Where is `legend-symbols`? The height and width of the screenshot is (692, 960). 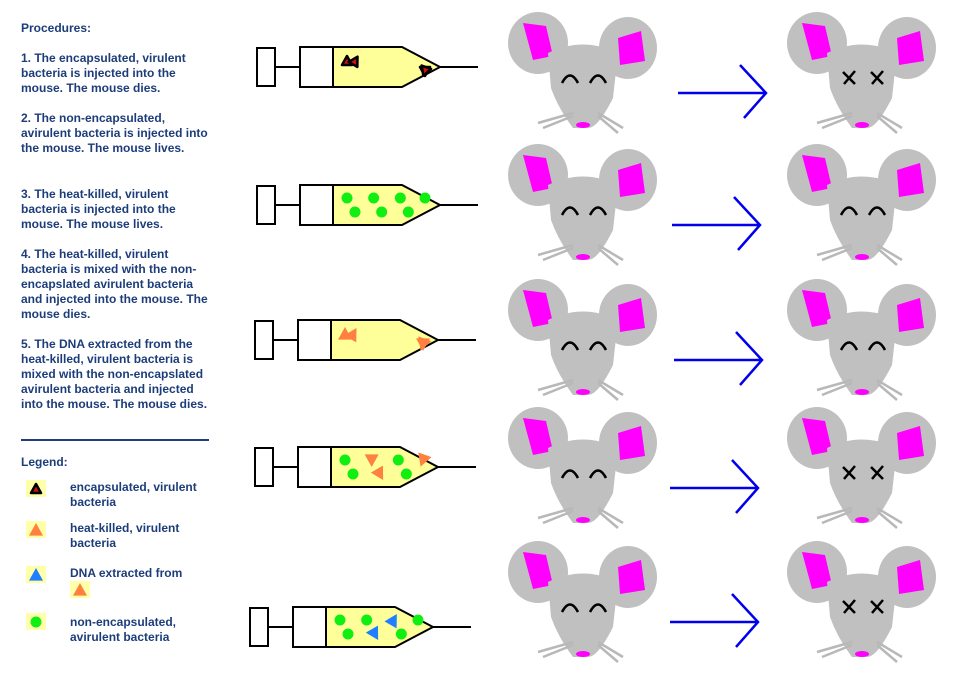 legend-symbols is located at coordinates (58, 555).